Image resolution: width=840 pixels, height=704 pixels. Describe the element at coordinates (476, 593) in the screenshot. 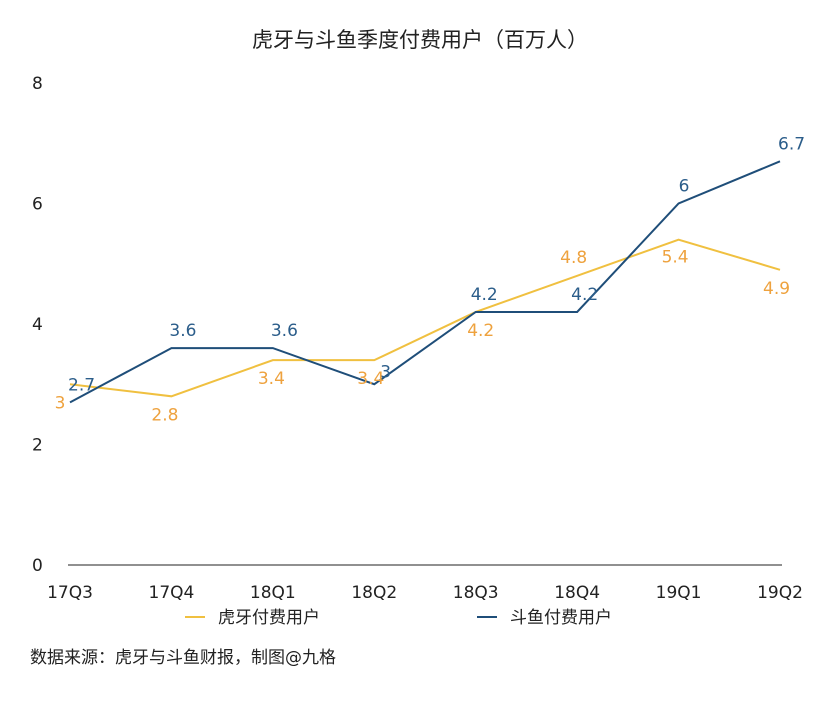

I see `x-tick-label: 18Q3` at that location.